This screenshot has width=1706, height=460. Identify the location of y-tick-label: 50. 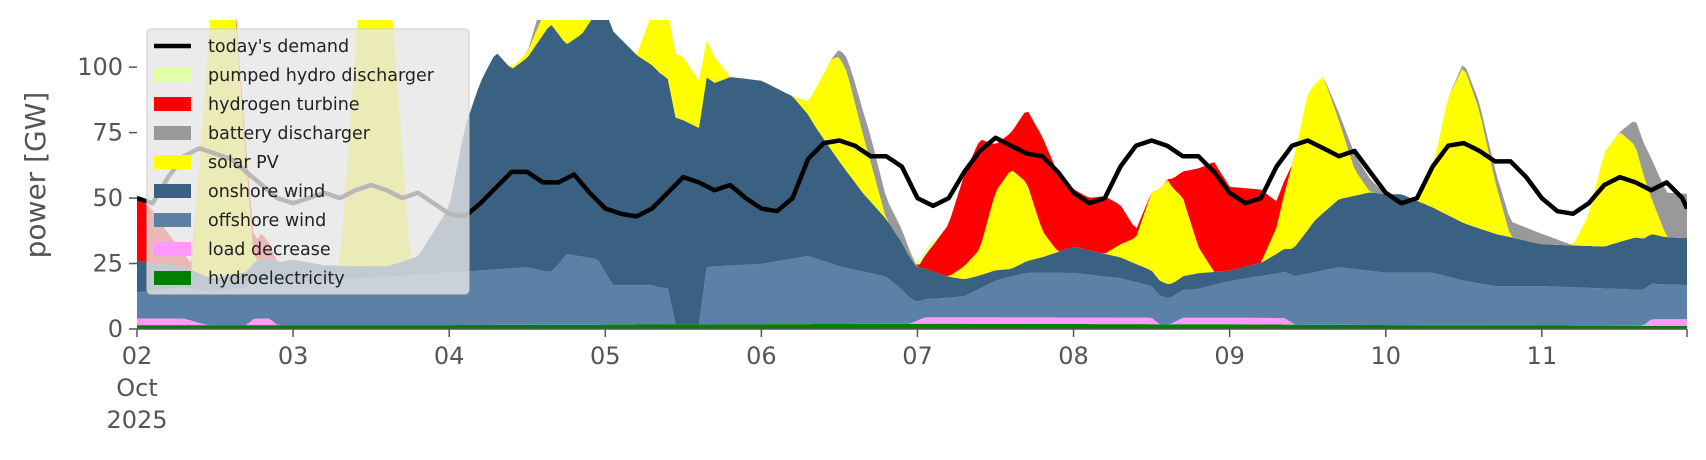
(107, 198).